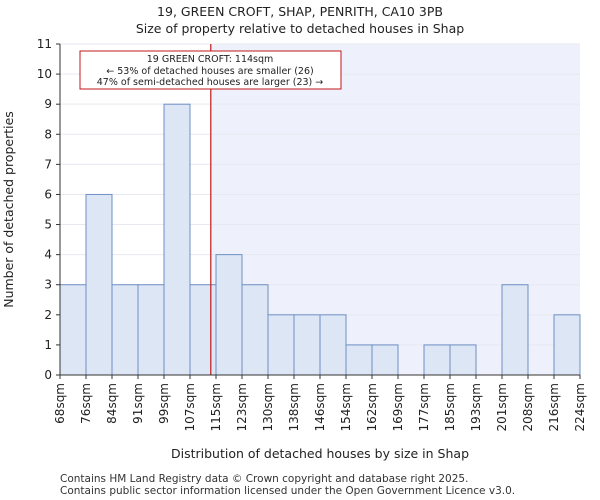  What do you see at coordinates (112, 403) in the screenshot?
I see `x-tick-label: 84sqm` at bounding box center [112, 403].